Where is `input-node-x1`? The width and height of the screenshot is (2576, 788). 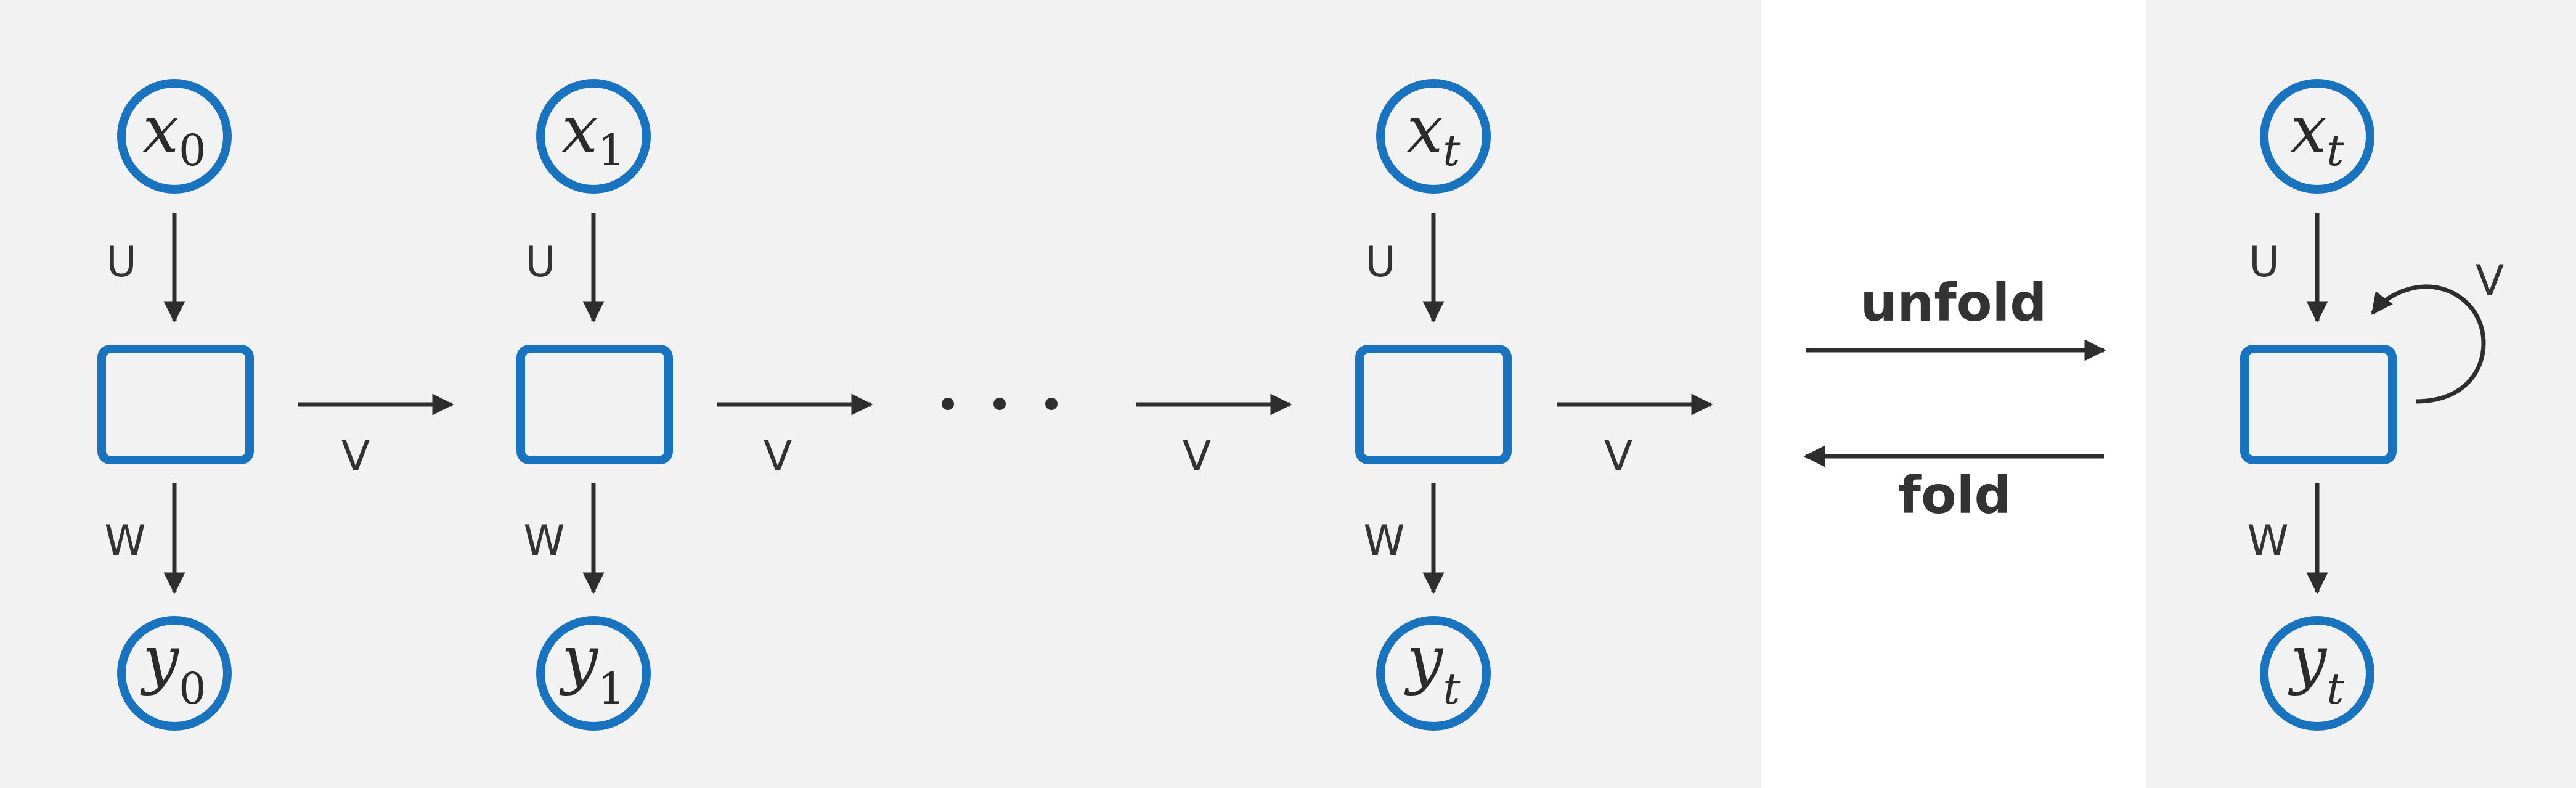
input-node-x1 is located at coordinates (593, 136).